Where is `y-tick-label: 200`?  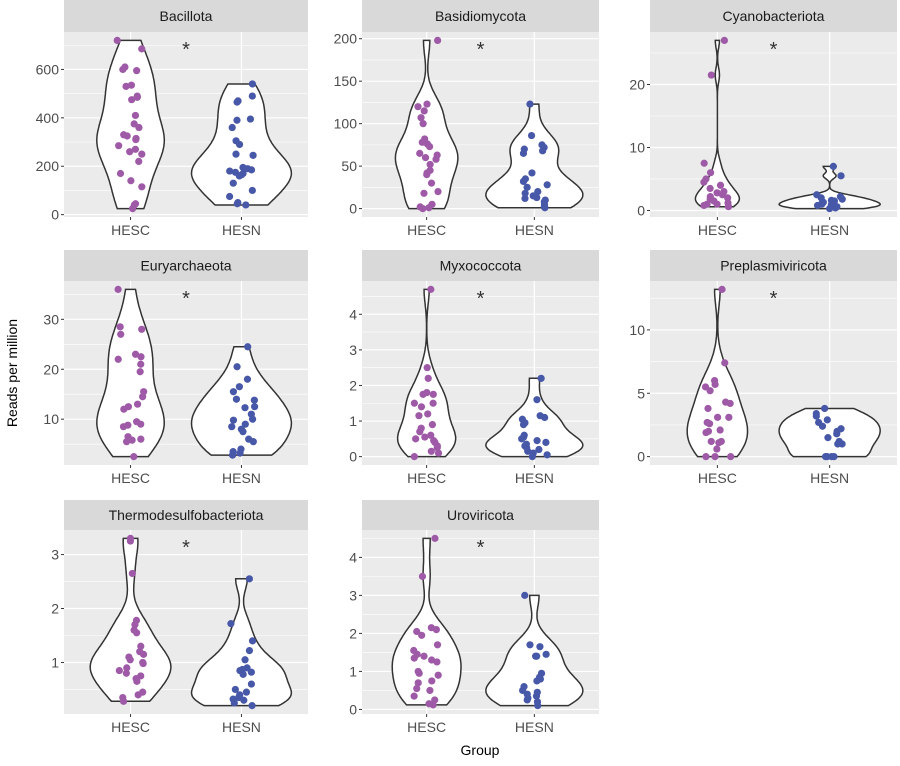 y-tick-label: 200 is located at coordinates (346, 39).